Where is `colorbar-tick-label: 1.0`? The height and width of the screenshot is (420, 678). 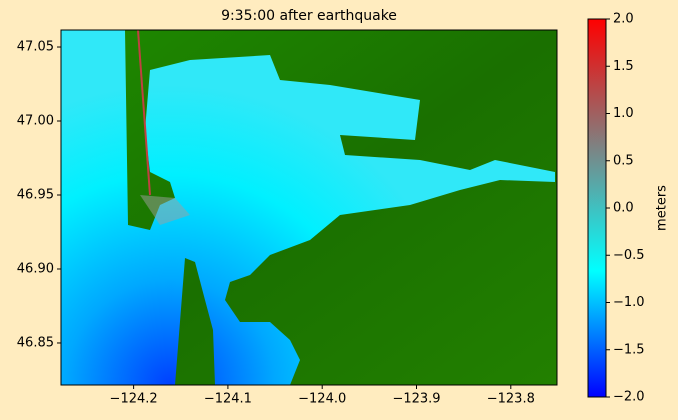 colorbar-tick-label: 1.0 is located at coordinates (623, 113).